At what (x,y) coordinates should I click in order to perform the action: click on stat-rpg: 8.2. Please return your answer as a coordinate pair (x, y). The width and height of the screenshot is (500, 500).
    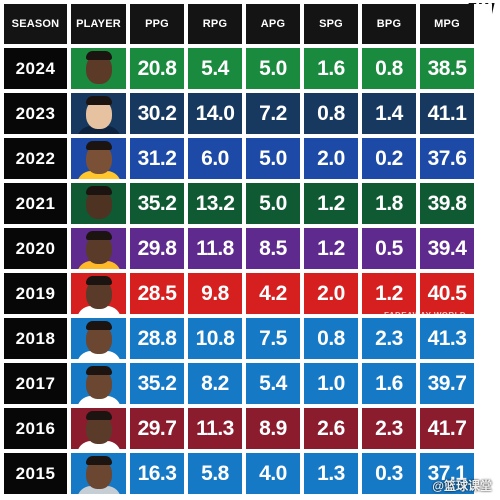
    Looking at the image, I should click on (215, 383).